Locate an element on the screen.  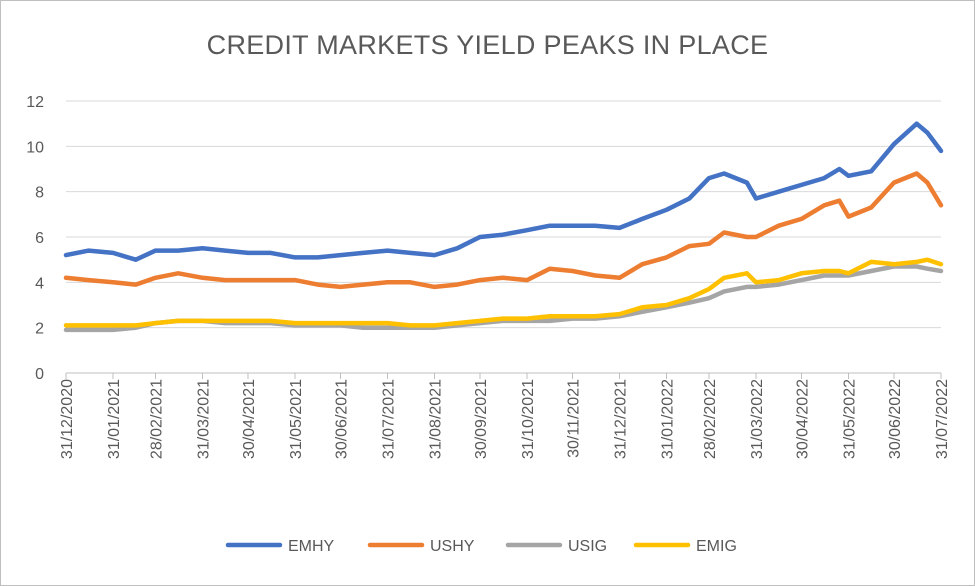
y-axis: 0 2 4 6 8 10 12 is located at coordinates (35, 238).